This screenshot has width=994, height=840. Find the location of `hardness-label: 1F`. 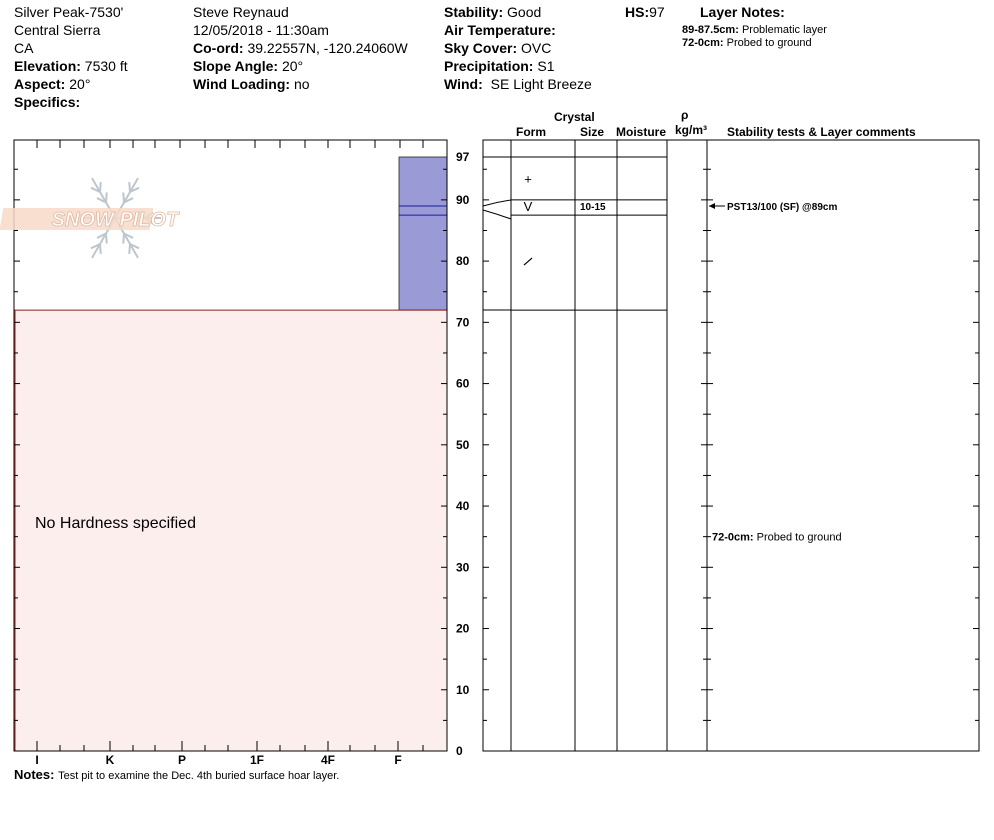

hardness-label: 1F is located at coordinates (257, 760).